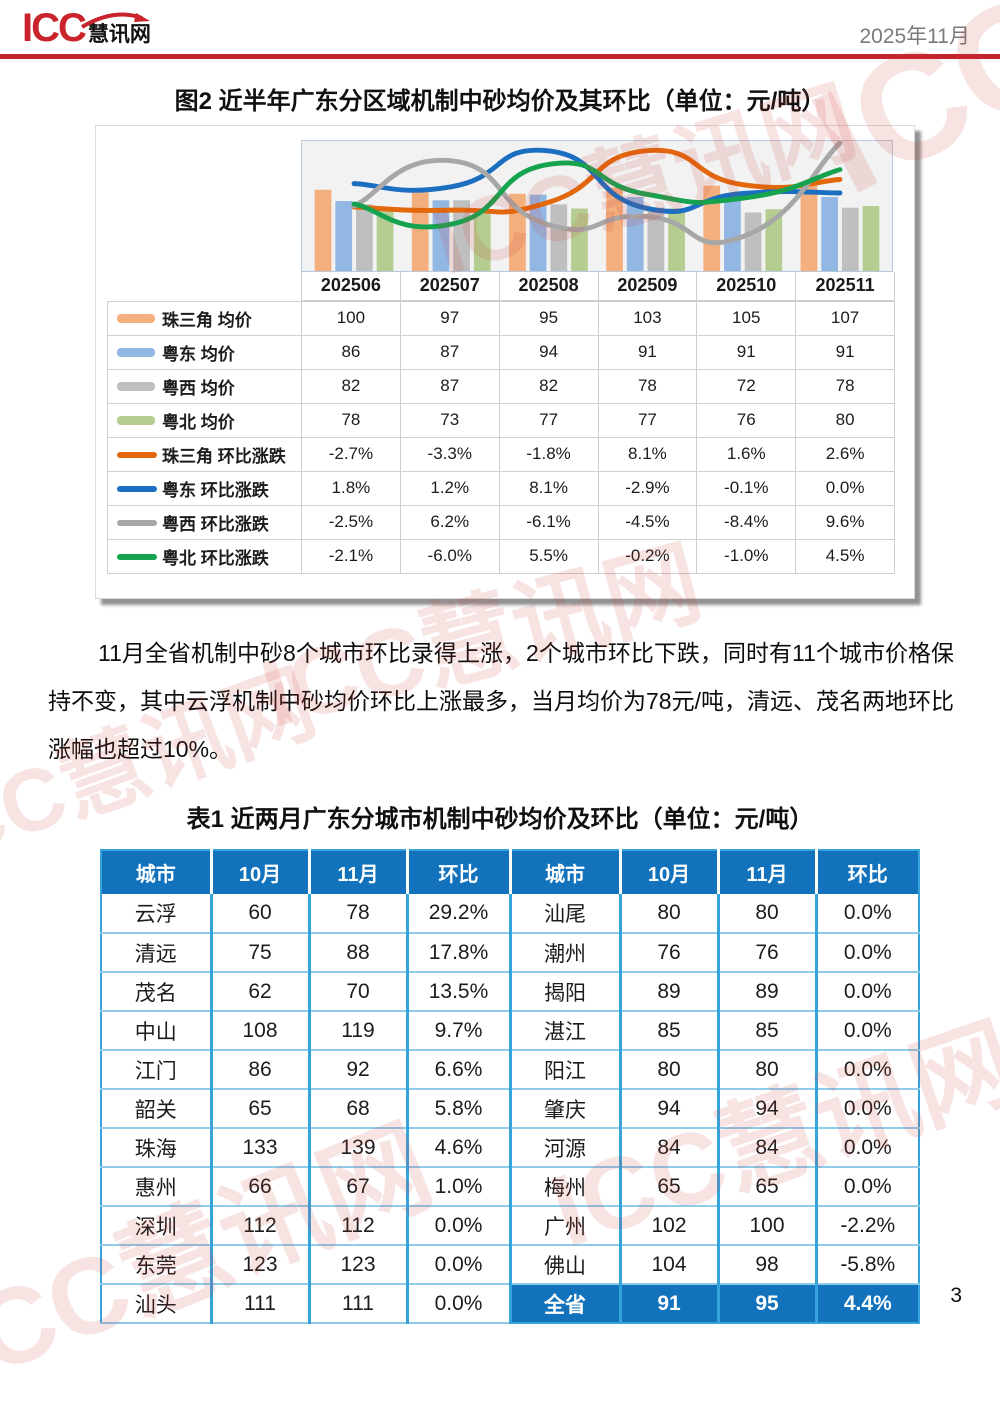 This screenshot has height=1416, width=1000. Describe the element at coordinates (845, 454) in the screenshot. I see `series-value: 2.6%` at that location.